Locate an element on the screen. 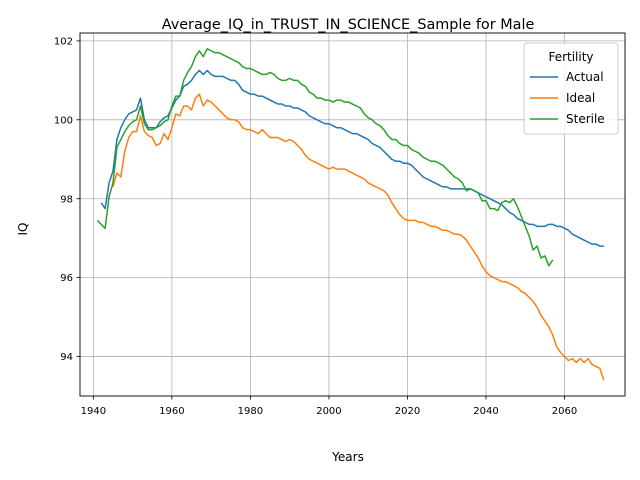  x-axis-label: Years is located at coordinates (347, 457).